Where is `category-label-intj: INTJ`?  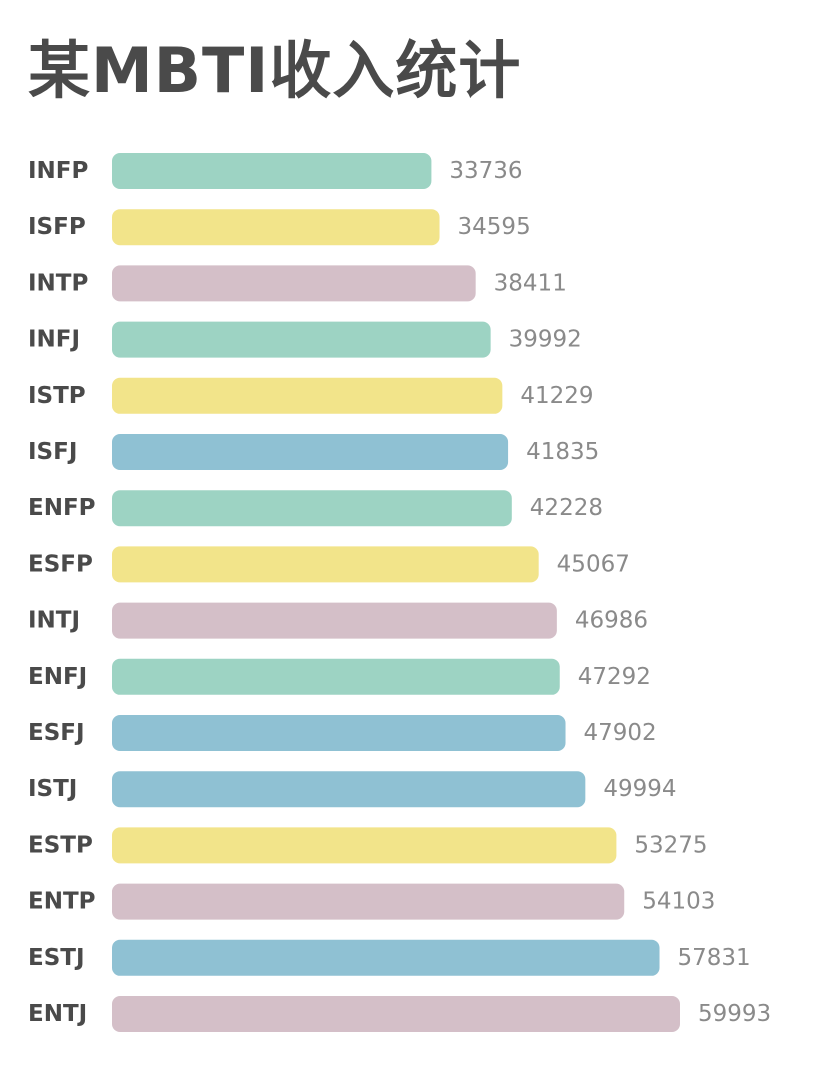
category-label-intj: INTJ is located at coordinates (54, 621).